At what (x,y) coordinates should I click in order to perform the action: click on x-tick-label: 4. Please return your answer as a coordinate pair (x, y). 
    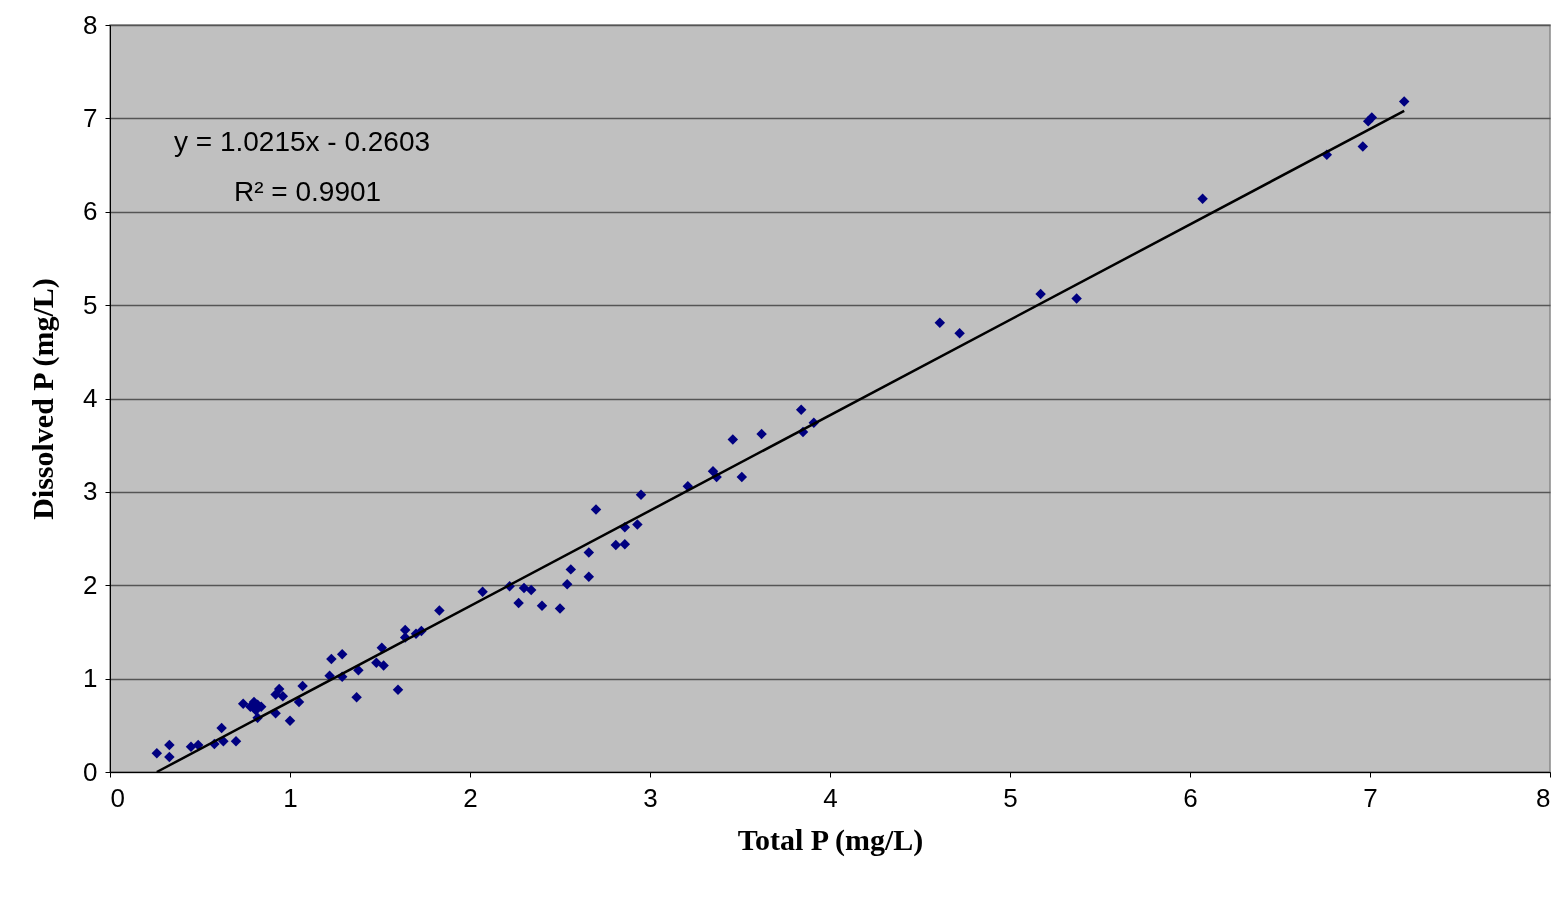
    Looking at the image, I should click on (830, 797).